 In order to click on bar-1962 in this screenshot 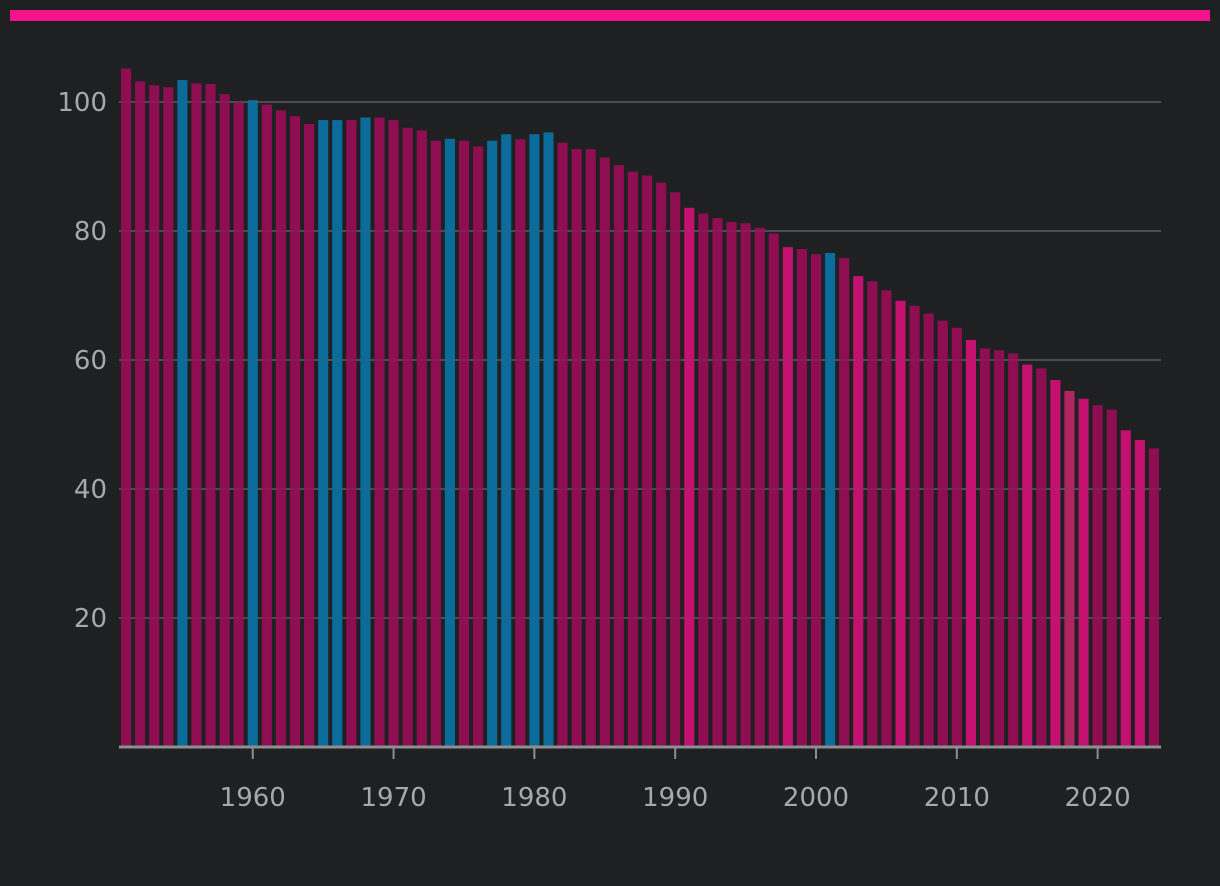, I will do `click(280, 428)`.